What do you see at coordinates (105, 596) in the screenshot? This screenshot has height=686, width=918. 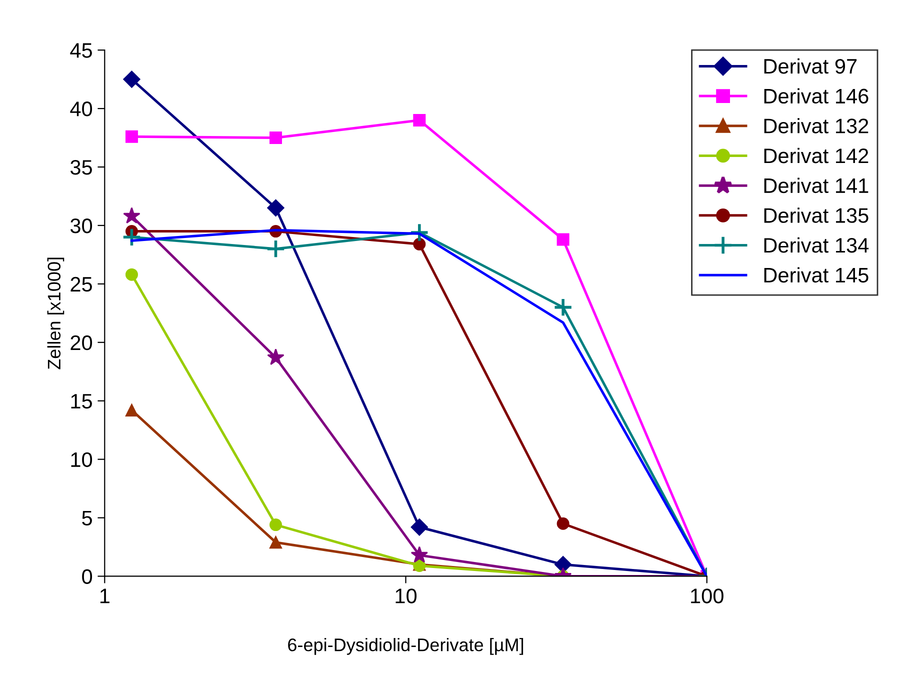 I see `x-tick-label: 1` at bounding box center [105, 596].